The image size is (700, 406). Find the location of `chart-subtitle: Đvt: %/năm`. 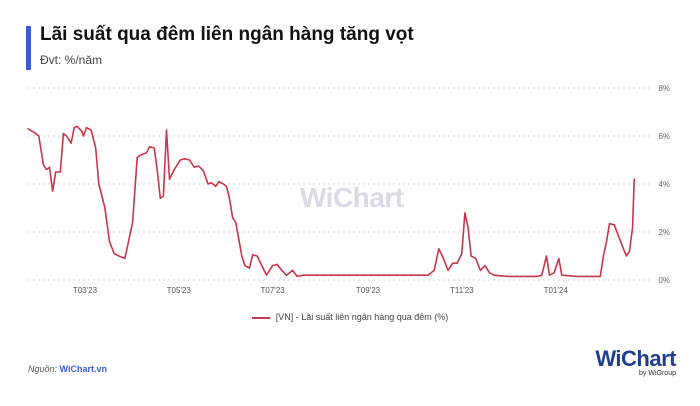

chart-subtitle: Đvt: %/năm is located at coordinates (71, 60).